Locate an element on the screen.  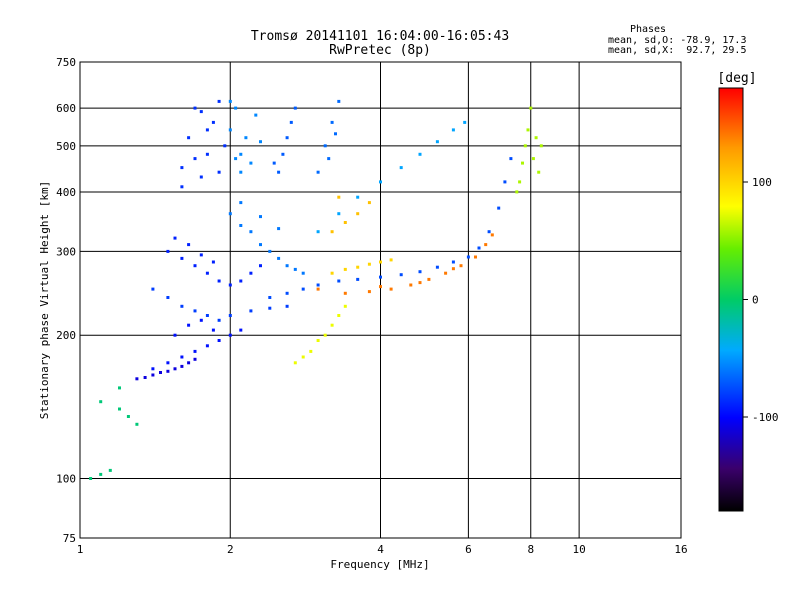
colorbar-tick-label: 100 is located at coordinates (762, 182).